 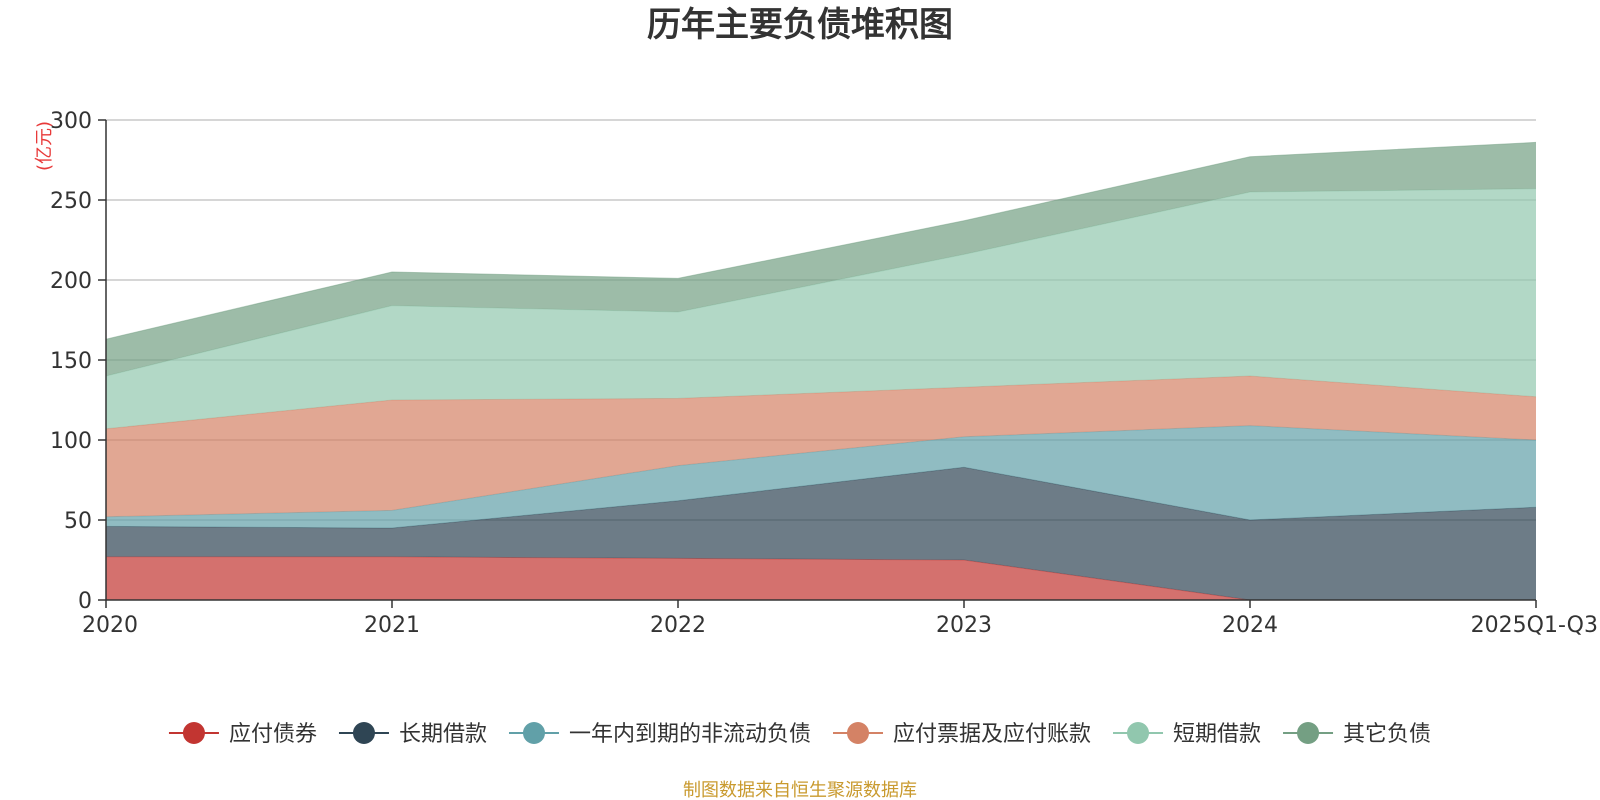 I want to click on legend-label: 短期借款, so click(x=1217, y=734).